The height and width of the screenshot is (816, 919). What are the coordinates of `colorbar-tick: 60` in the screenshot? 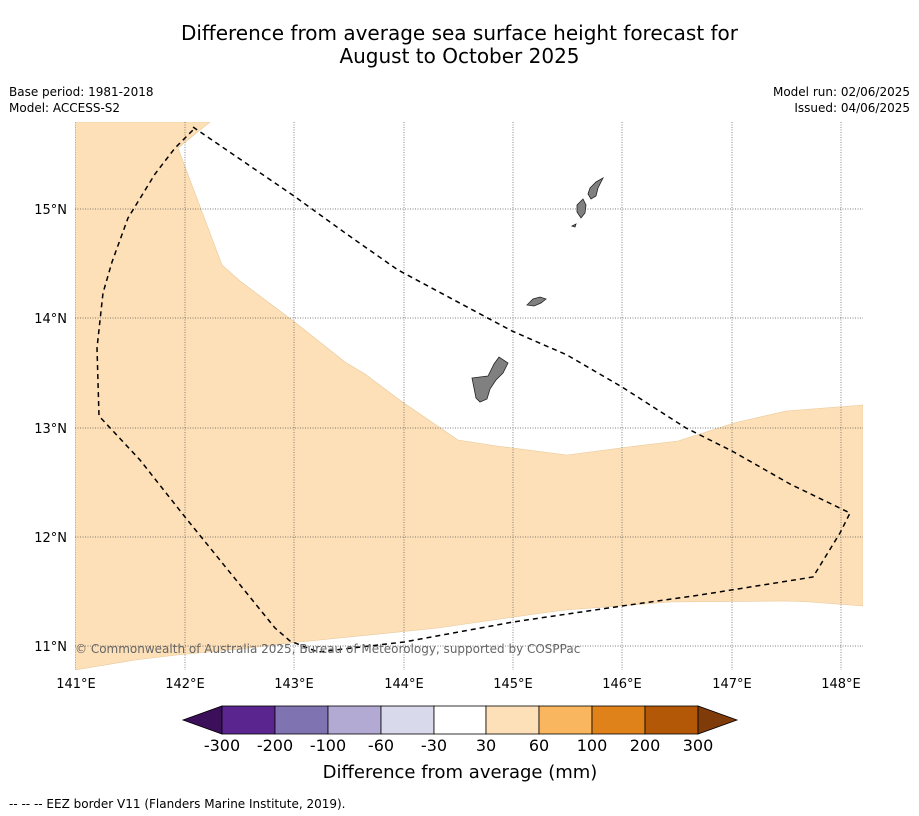 It's located at (539, 745).